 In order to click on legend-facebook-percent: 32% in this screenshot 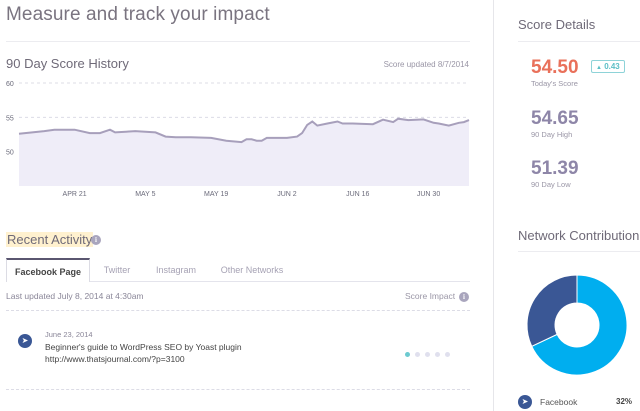, I will do `click(624, 401)`.